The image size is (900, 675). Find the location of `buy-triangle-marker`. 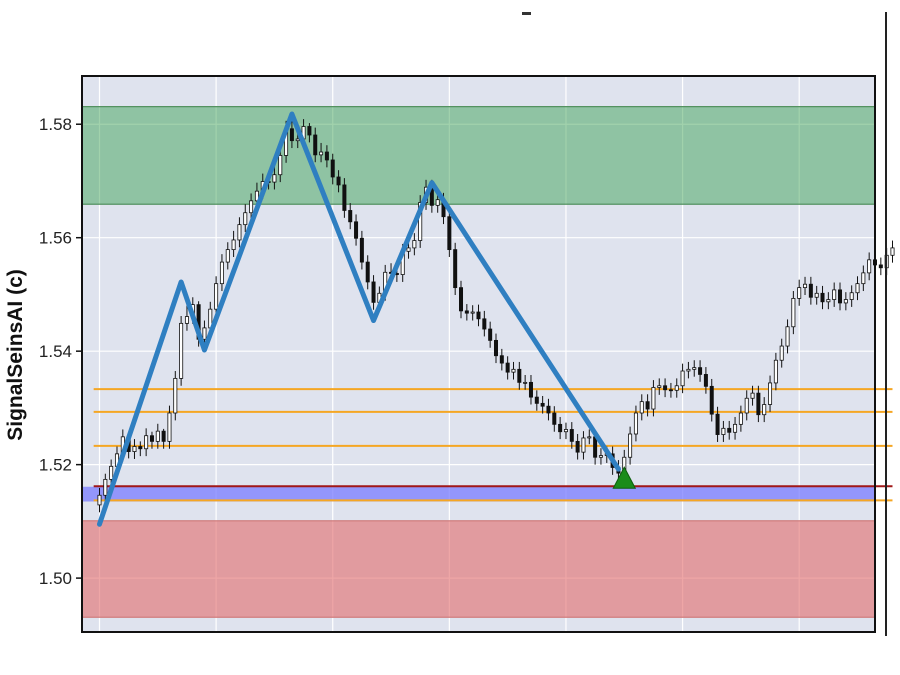

buy-triangle-marker is located at coordinates (624, 477).